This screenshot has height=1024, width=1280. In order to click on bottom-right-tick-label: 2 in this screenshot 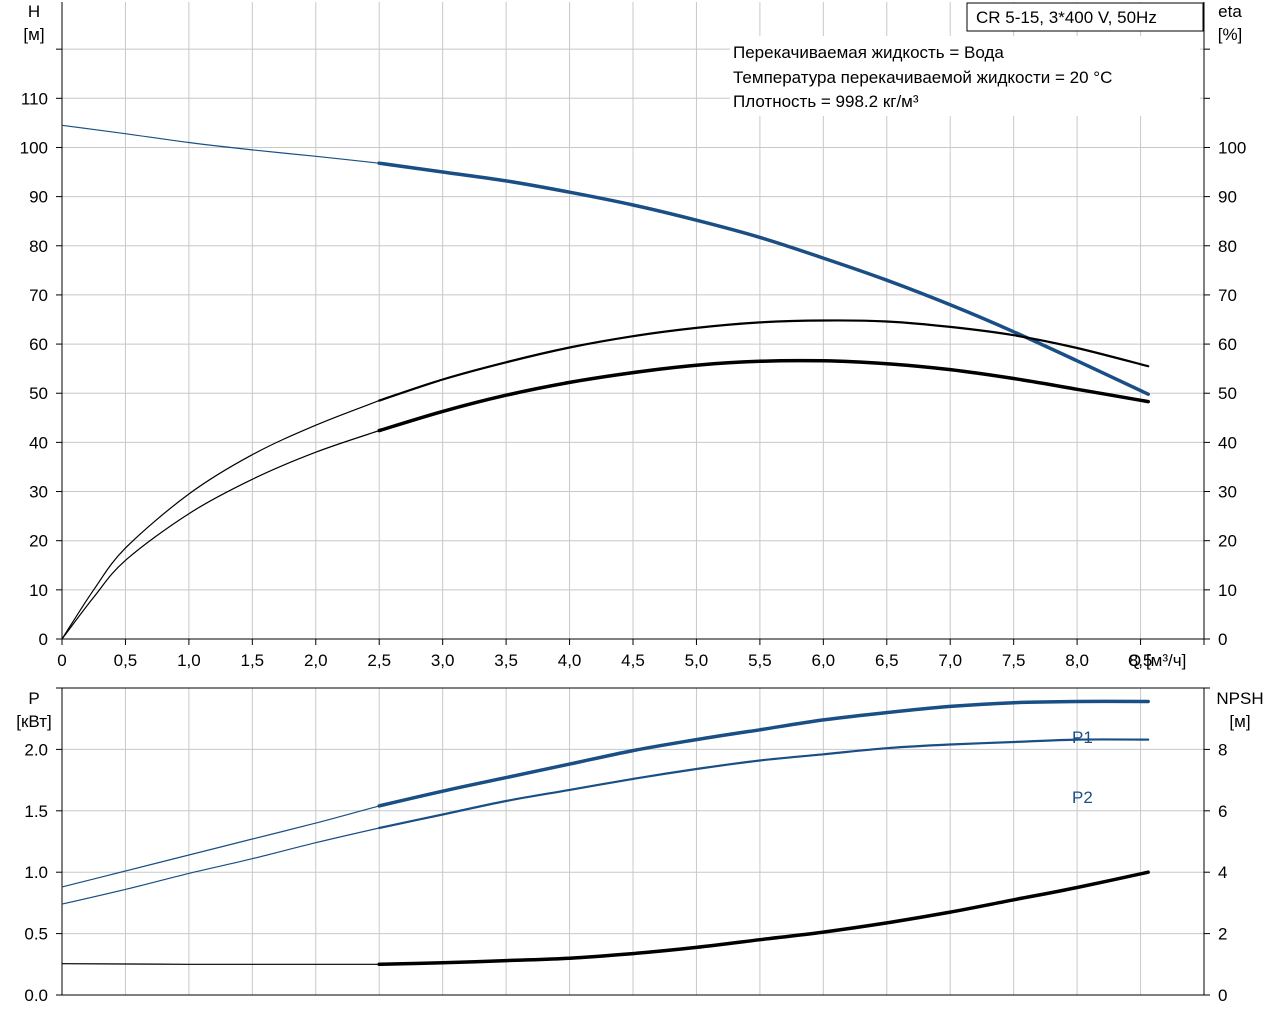, I will do `click(1222, 934)`.